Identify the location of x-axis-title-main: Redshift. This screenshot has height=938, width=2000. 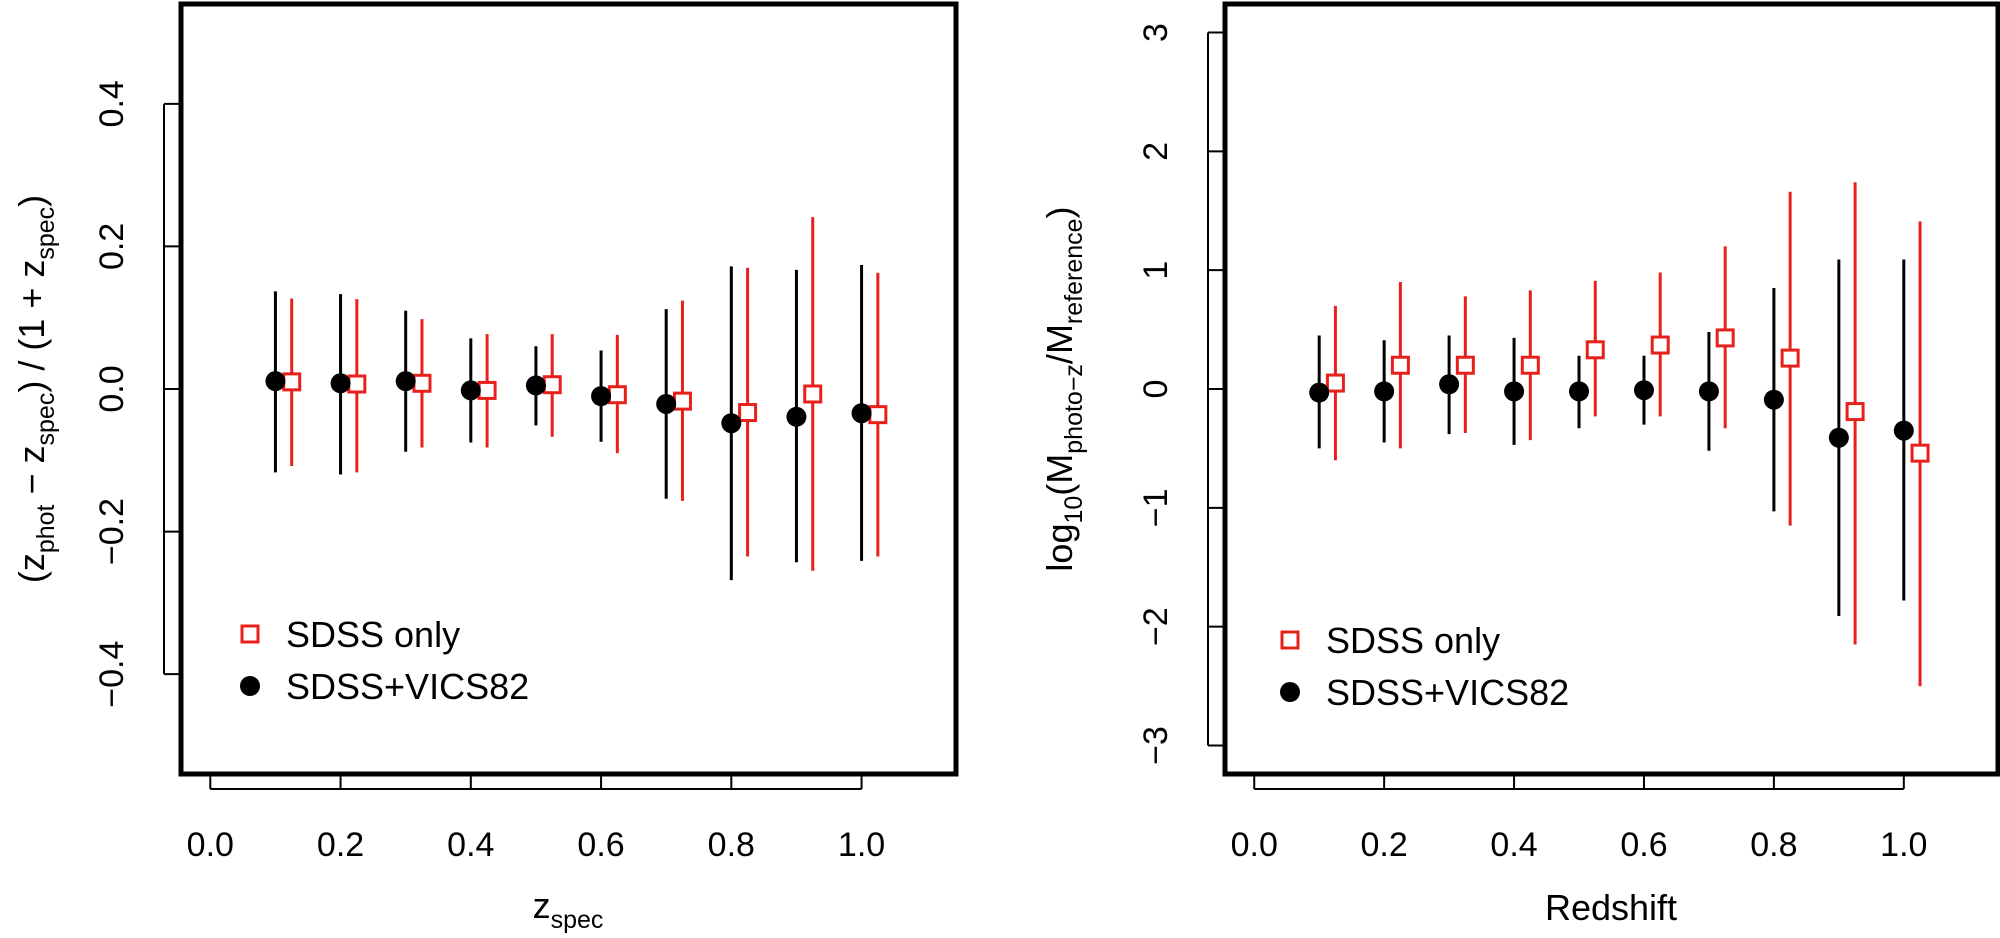
(1611, 907).